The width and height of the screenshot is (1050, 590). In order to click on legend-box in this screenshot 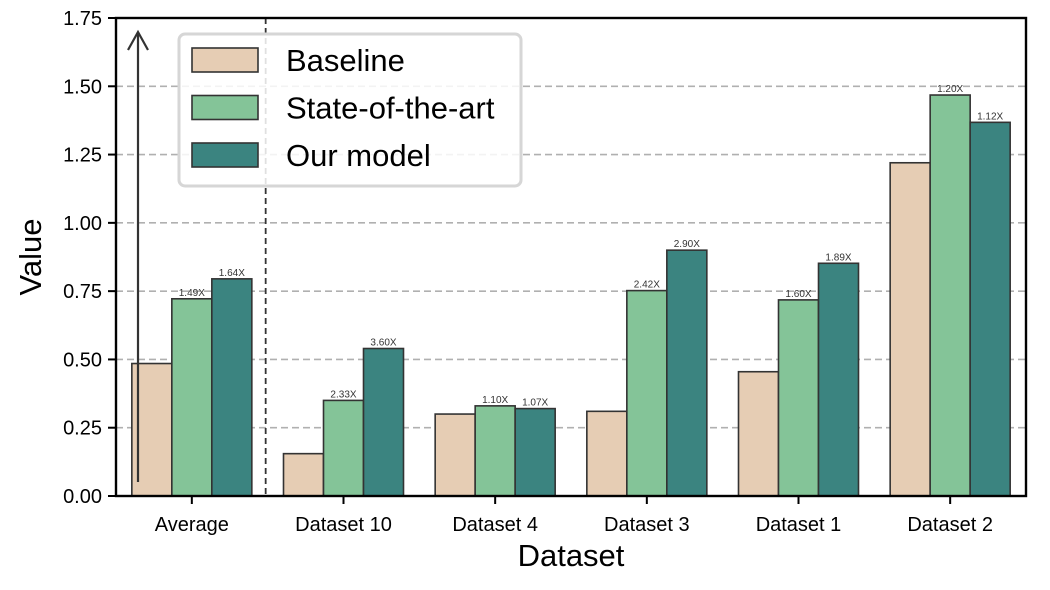, I will do `click(350, 110)`.